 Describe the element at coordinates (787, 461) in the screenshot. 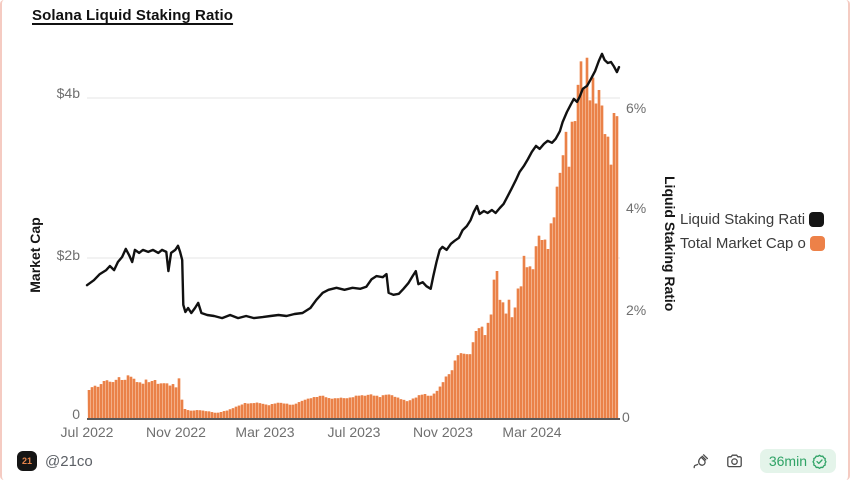

I see `refresh-age-label: 36min` at that location.